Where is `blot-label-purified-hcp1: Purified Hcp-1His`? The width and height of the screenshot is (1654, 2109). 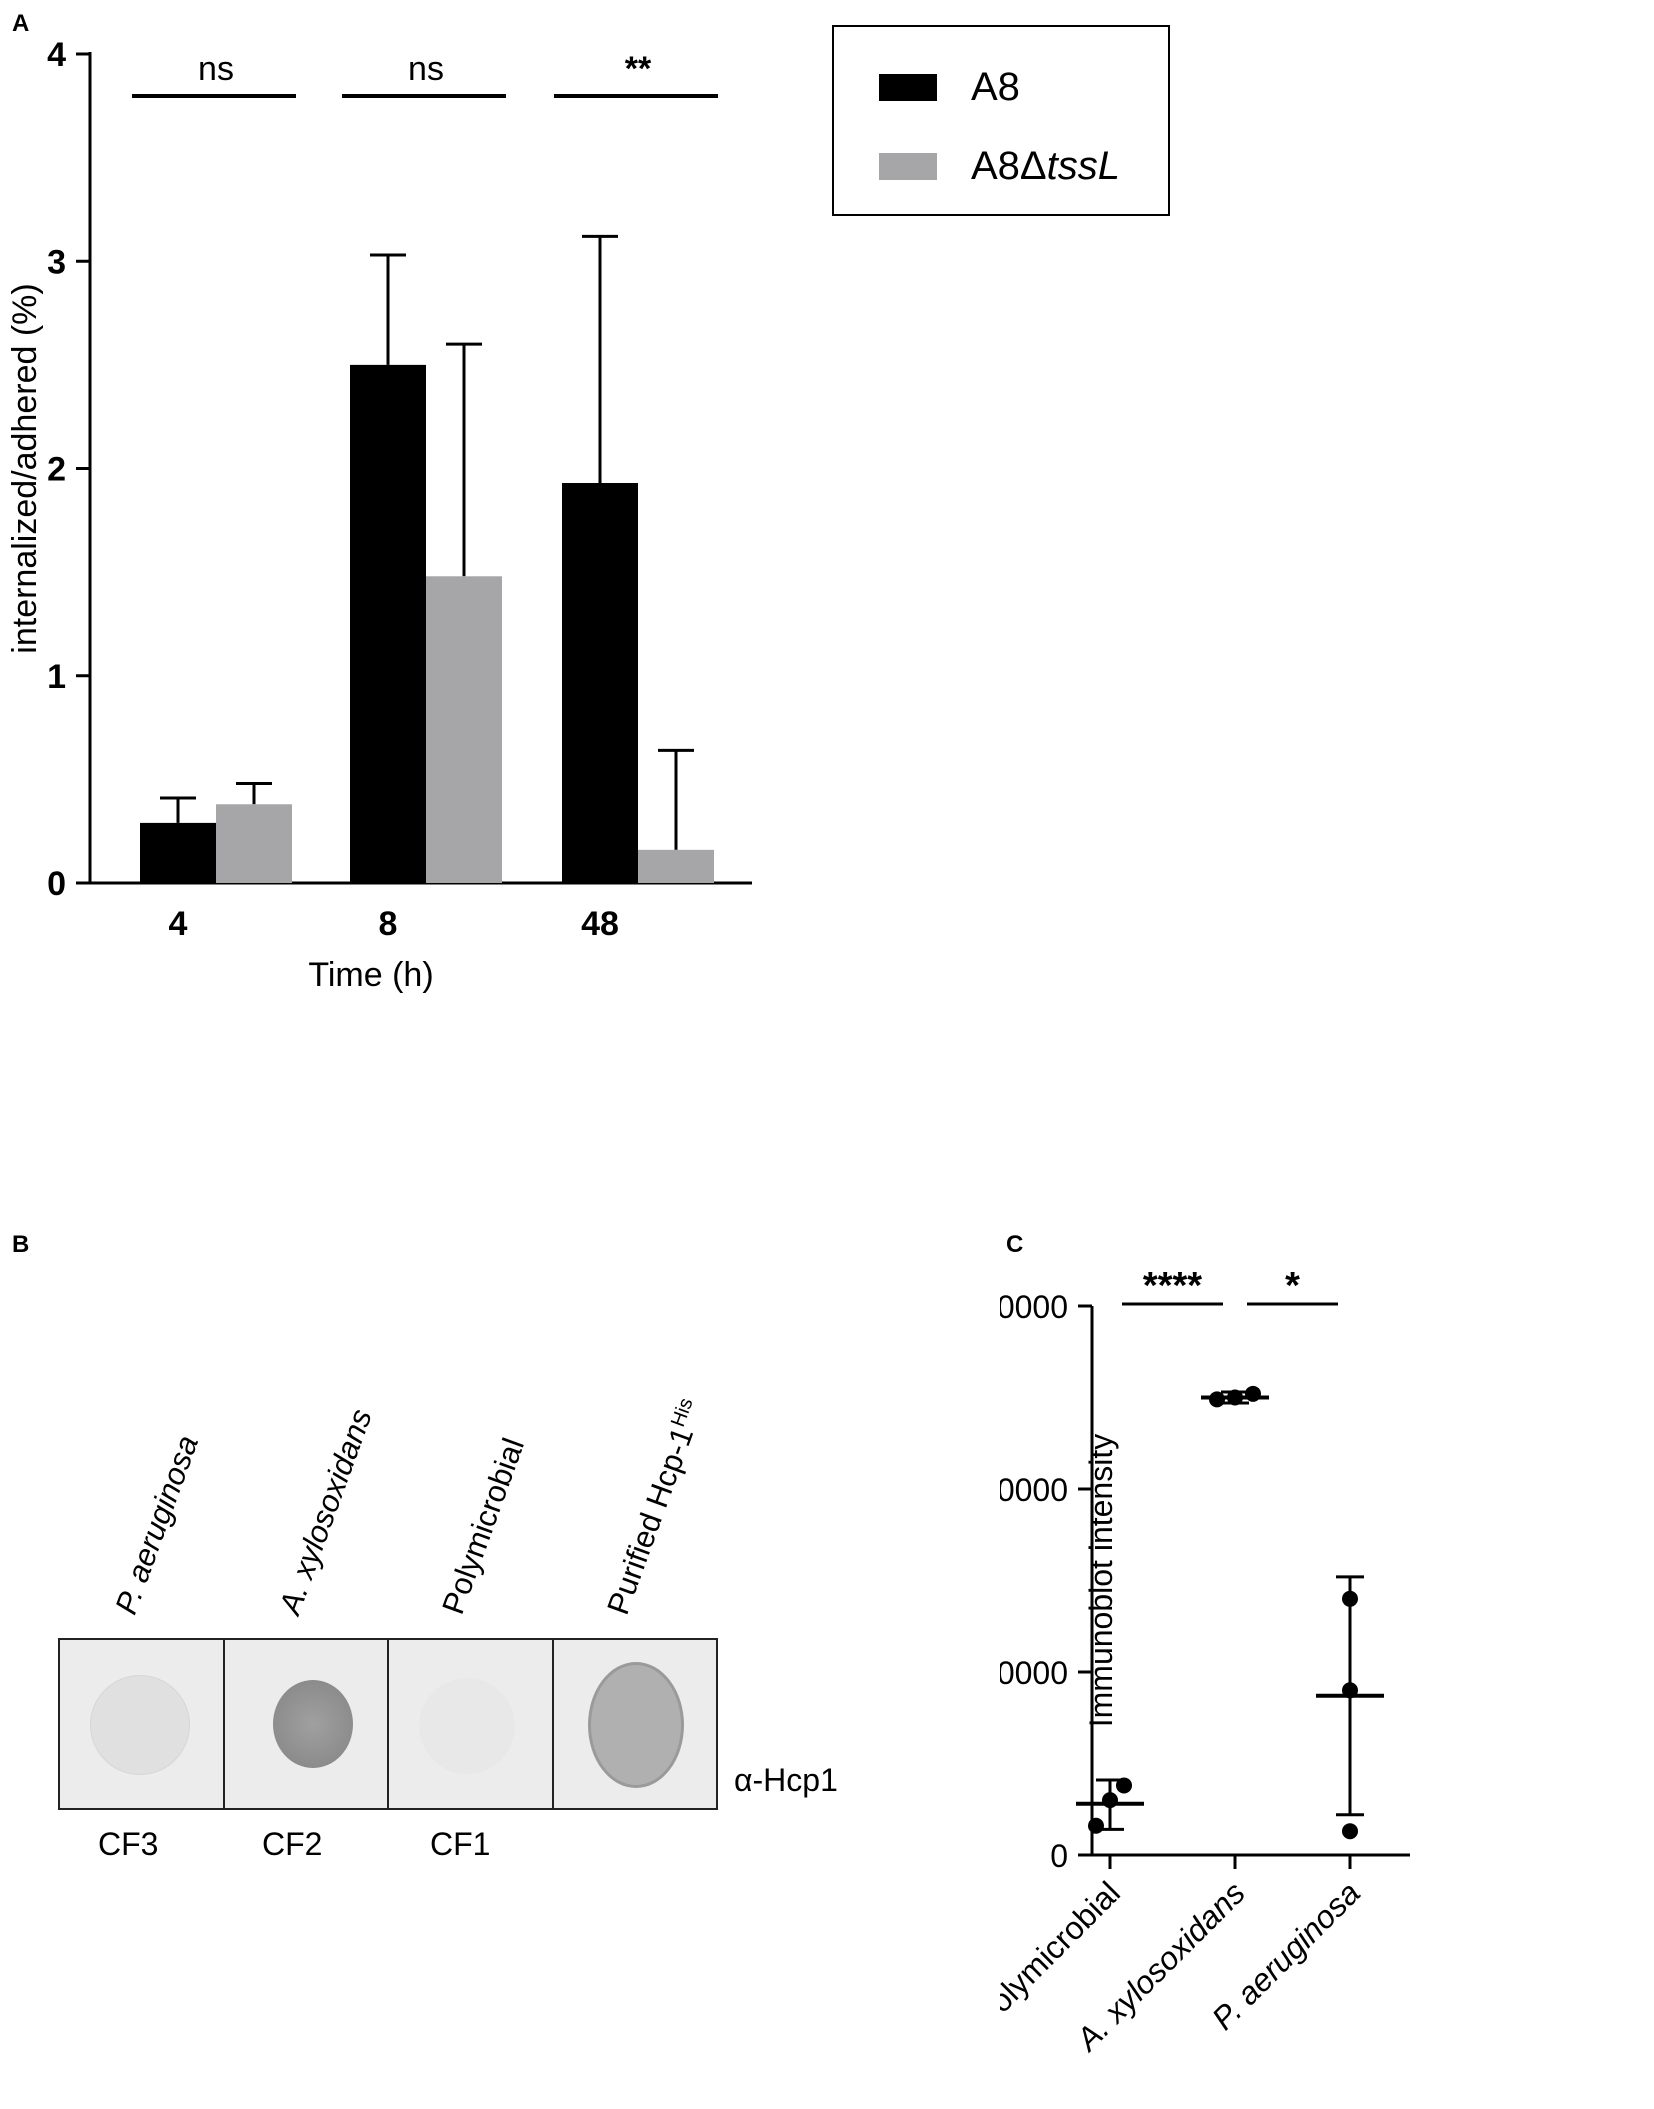 blot-label-purified-hcp1: Purified Hcp-1His is located at coordinates (650, 1507).